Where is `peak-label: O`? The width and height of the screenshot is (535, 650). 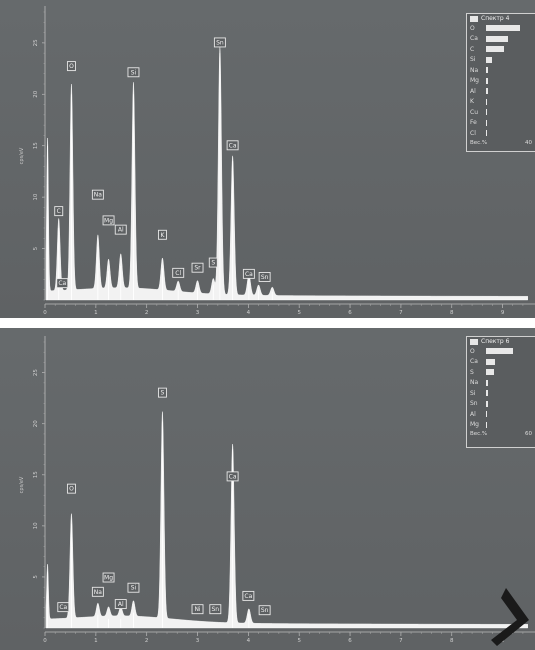 peak-label: O is located at coordinates (71, 66).